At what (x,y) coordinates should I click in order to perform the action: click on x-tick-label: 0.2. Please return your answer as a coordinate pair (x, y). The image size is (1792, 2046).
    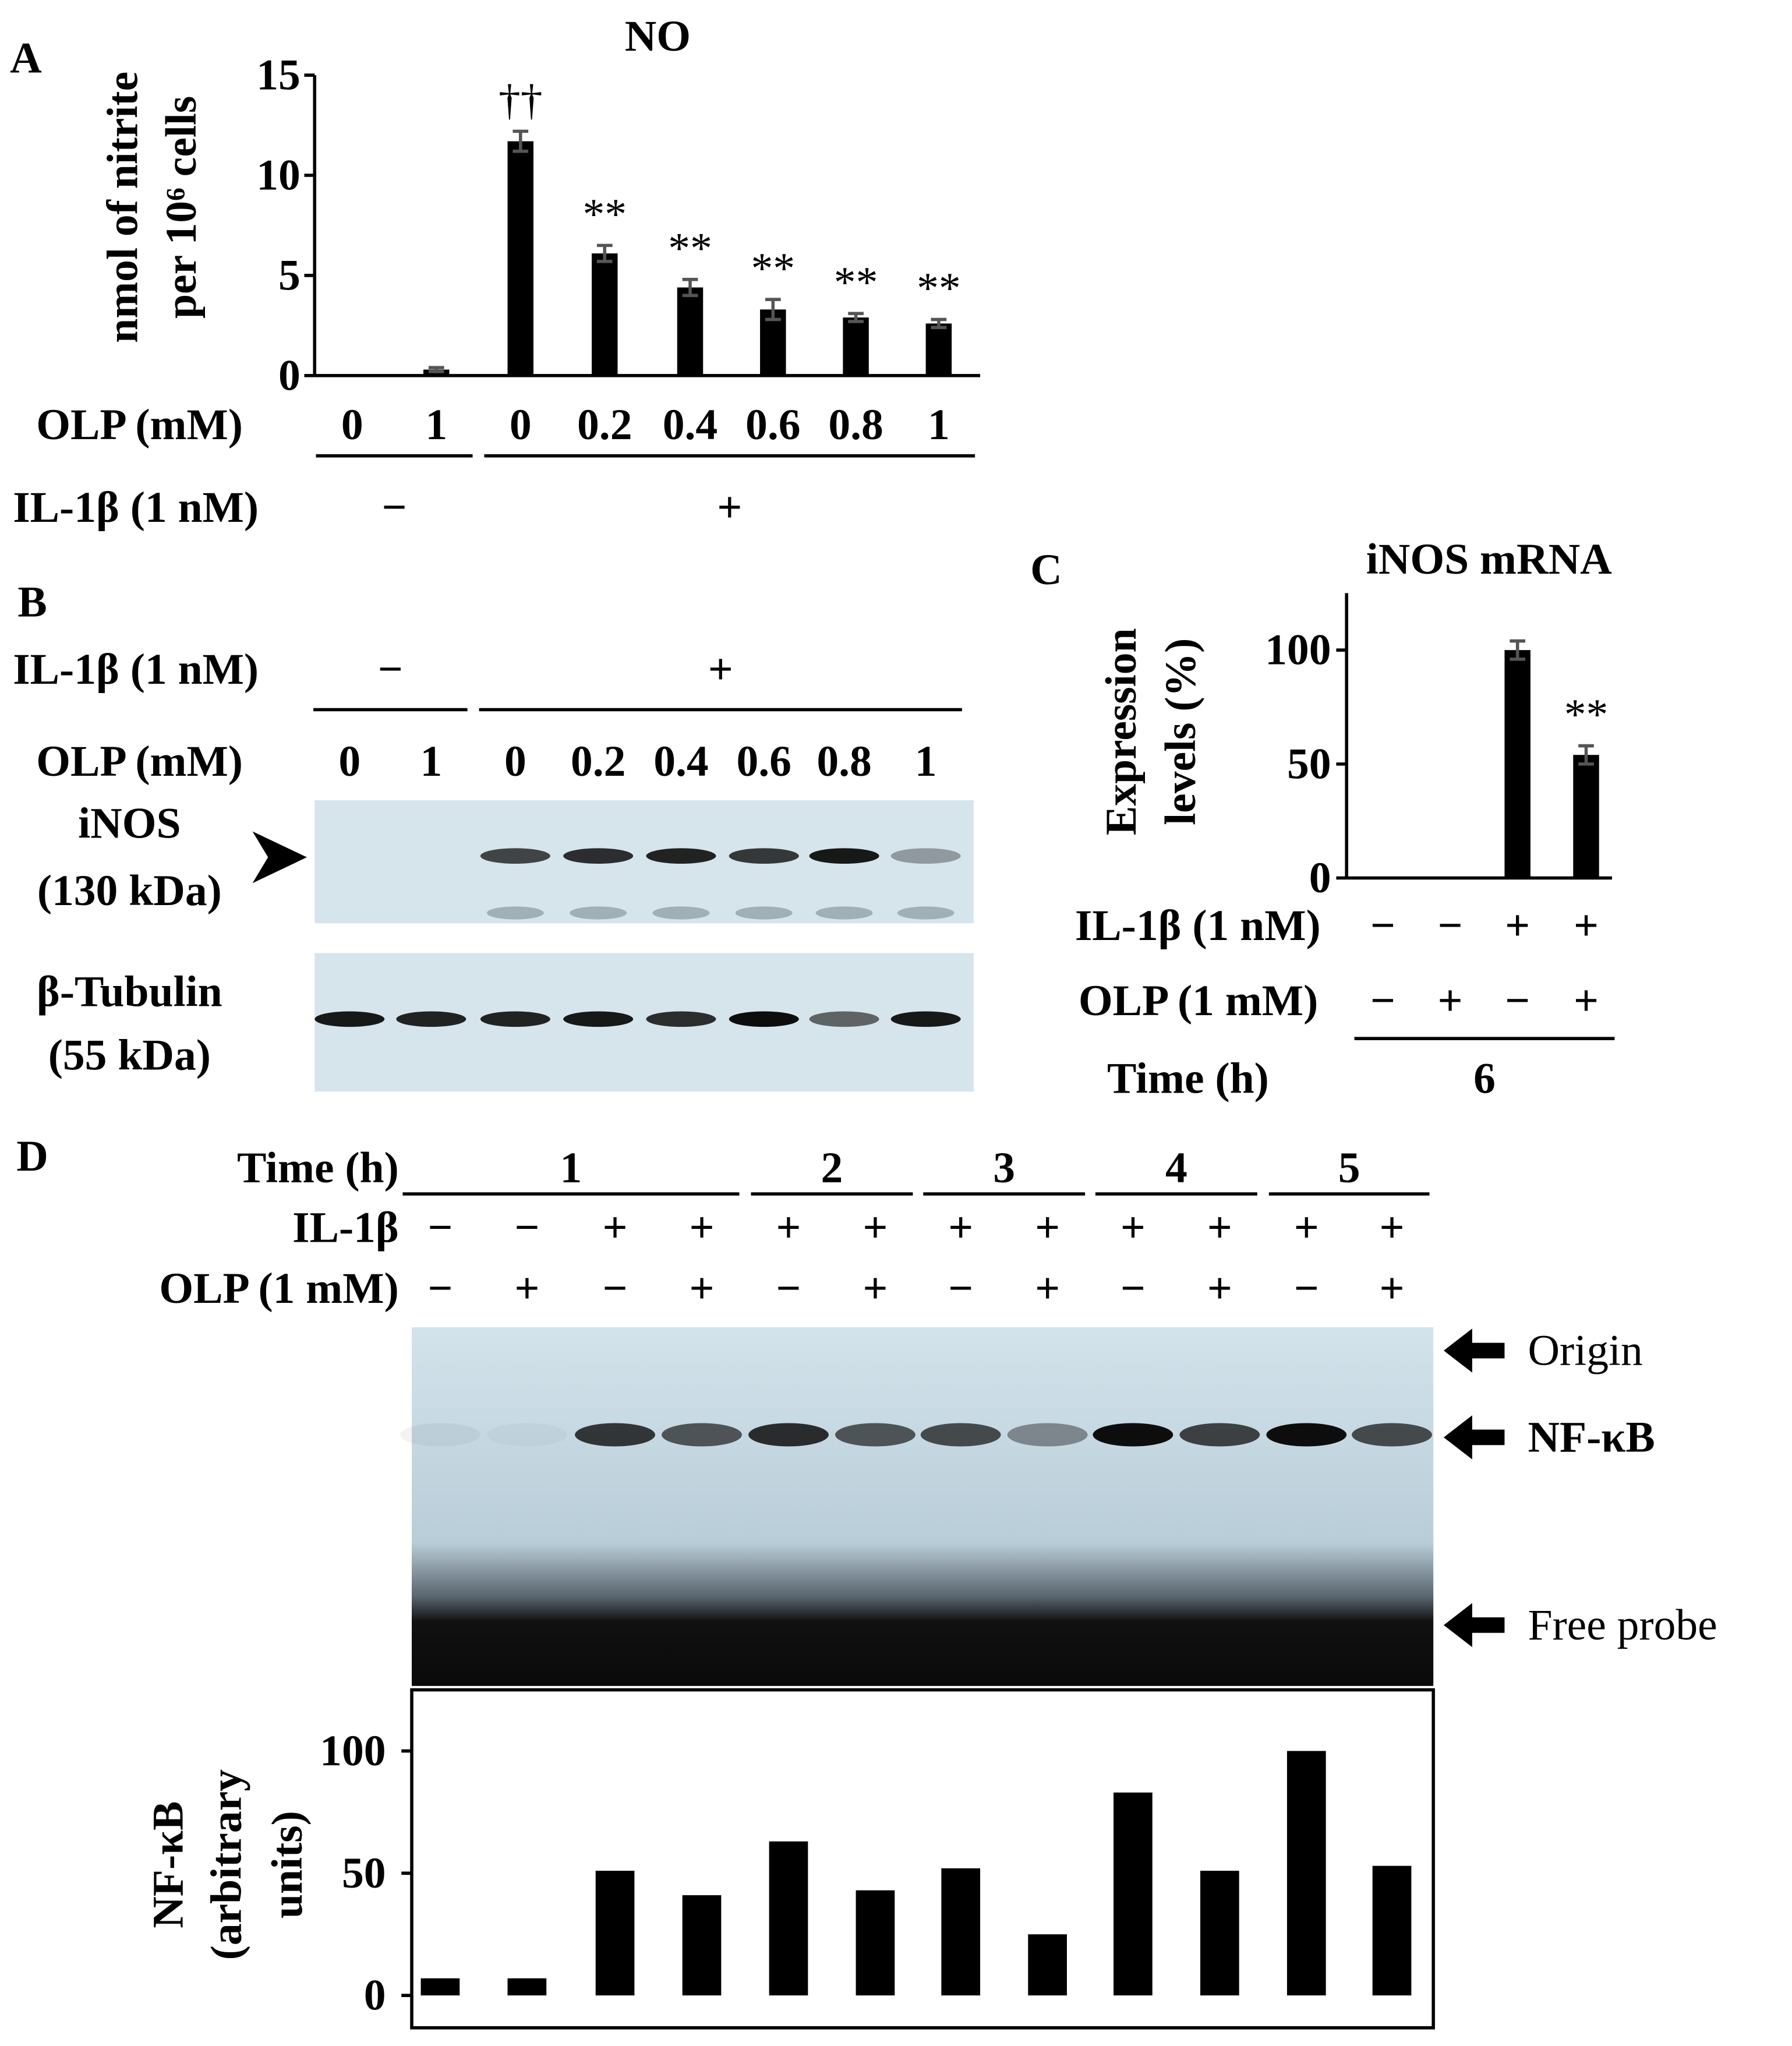
    Looking at the image, I should click on (604, 425).